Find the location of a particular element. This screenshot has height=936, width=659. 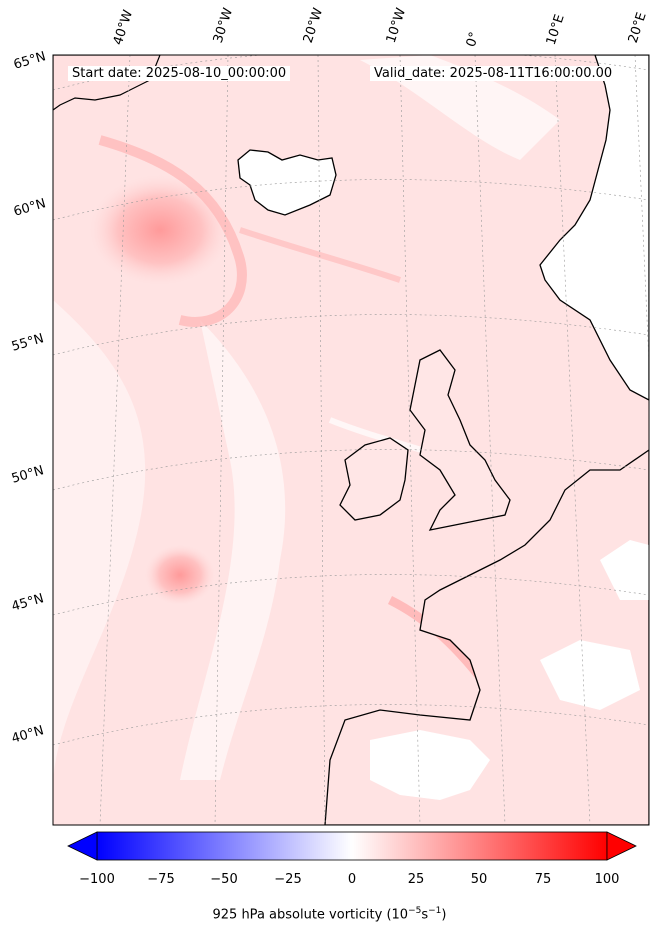

colorbar-tick: 75 is located at coordinates (543, 879).